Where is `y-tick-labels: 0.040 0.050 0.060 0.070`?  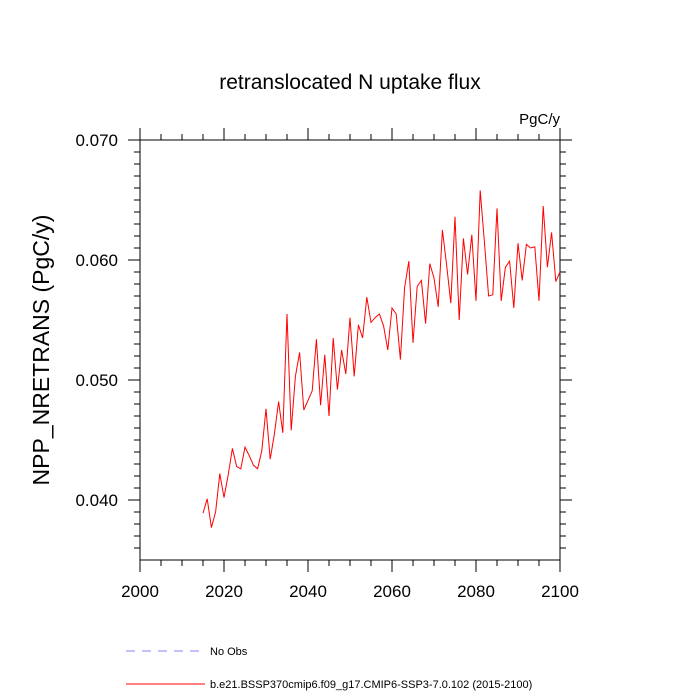
y-tick-labels: 0.040 0.050 0.060 0.070 is located at coordinates (96, 320).